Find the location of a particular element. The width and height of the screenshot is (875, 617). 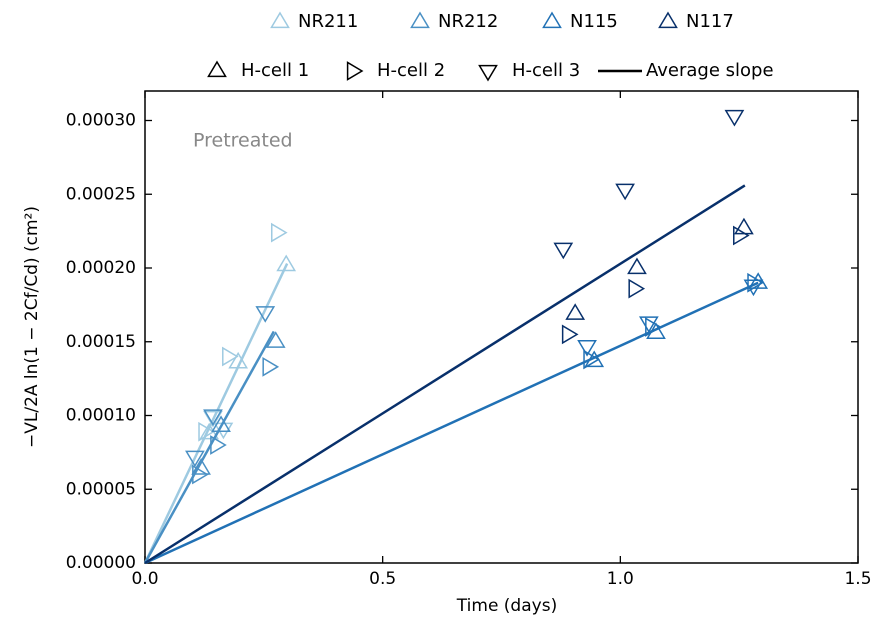

legend-label: NR212 is located at coordinates (468, 21).